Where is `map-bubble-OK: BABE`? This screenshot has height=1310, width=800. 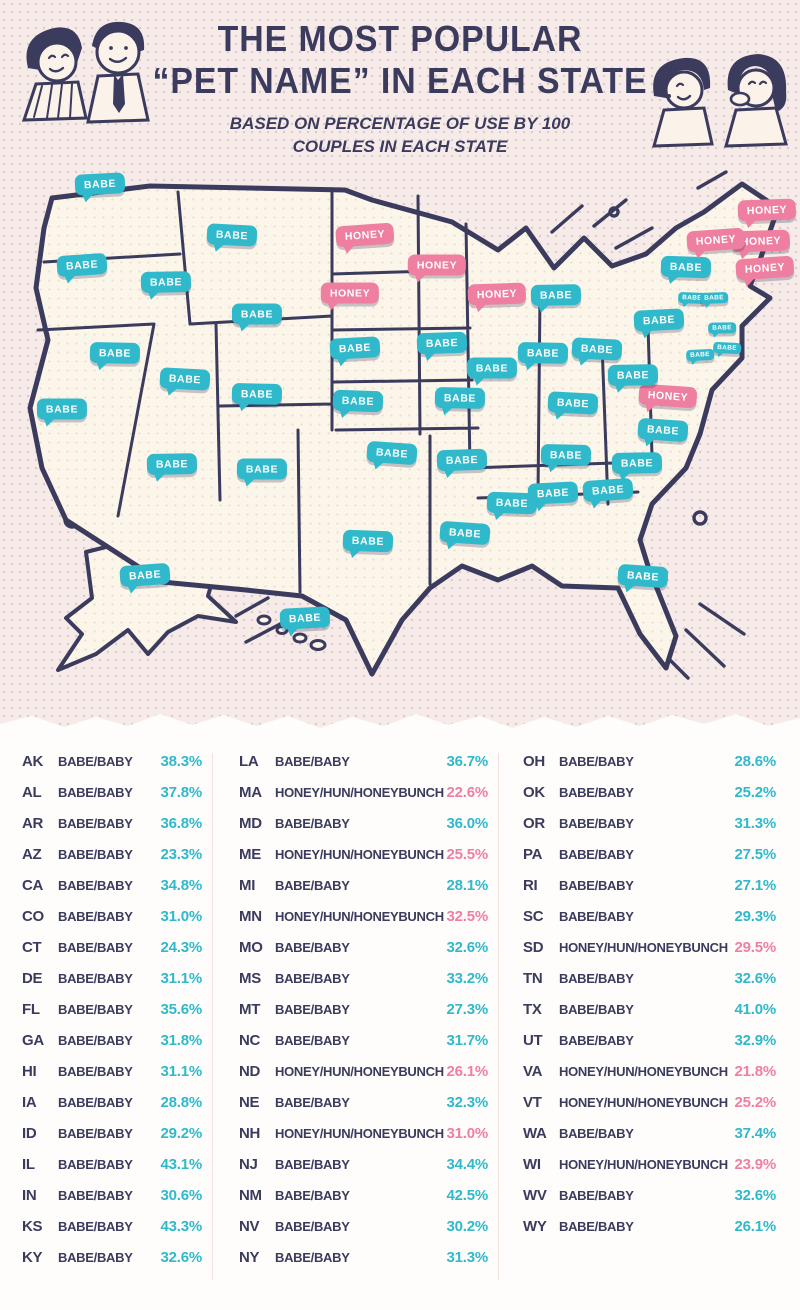
map-bubble-OK: BABE is located at coordinates (392, 453).